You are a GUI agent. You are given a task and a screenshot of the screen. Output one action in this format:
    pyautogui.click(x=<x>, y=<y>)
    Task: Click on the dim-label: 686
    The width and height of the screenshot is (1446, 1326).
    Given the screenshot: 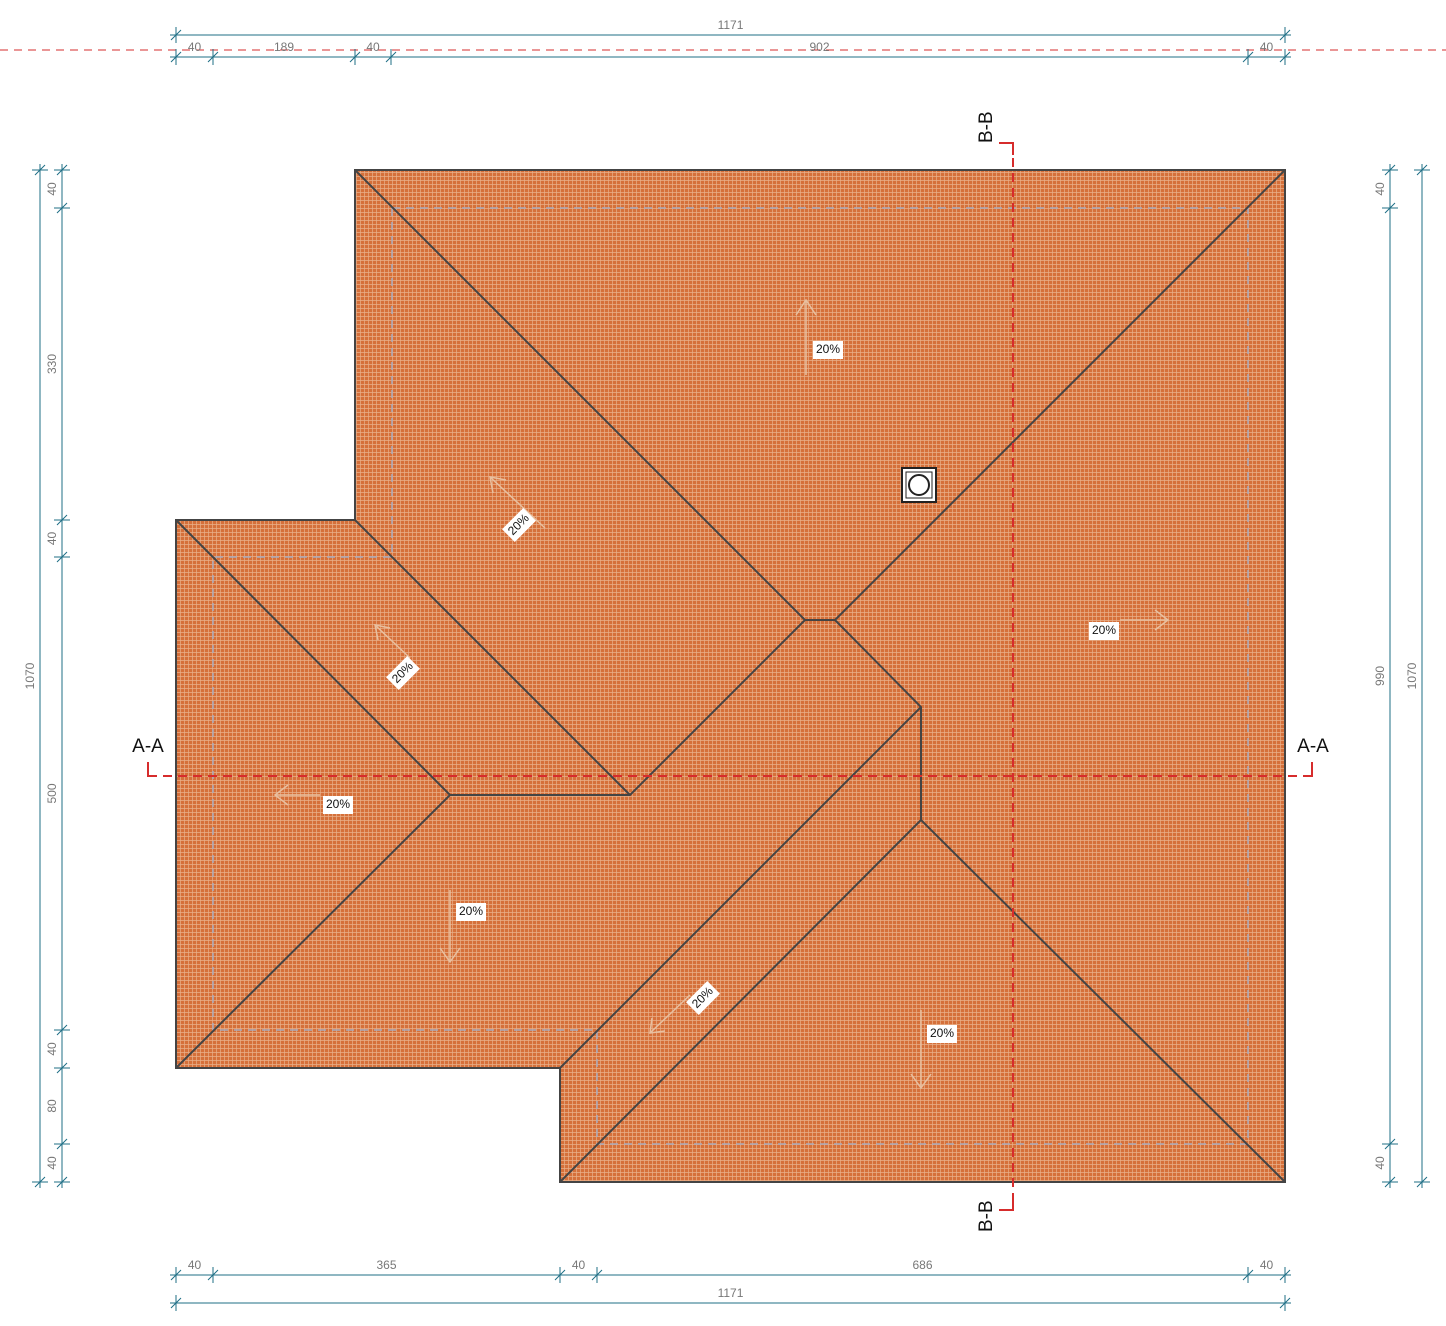 What is the action you would take?
    pyautogui.click(x=922, y=1265)
    